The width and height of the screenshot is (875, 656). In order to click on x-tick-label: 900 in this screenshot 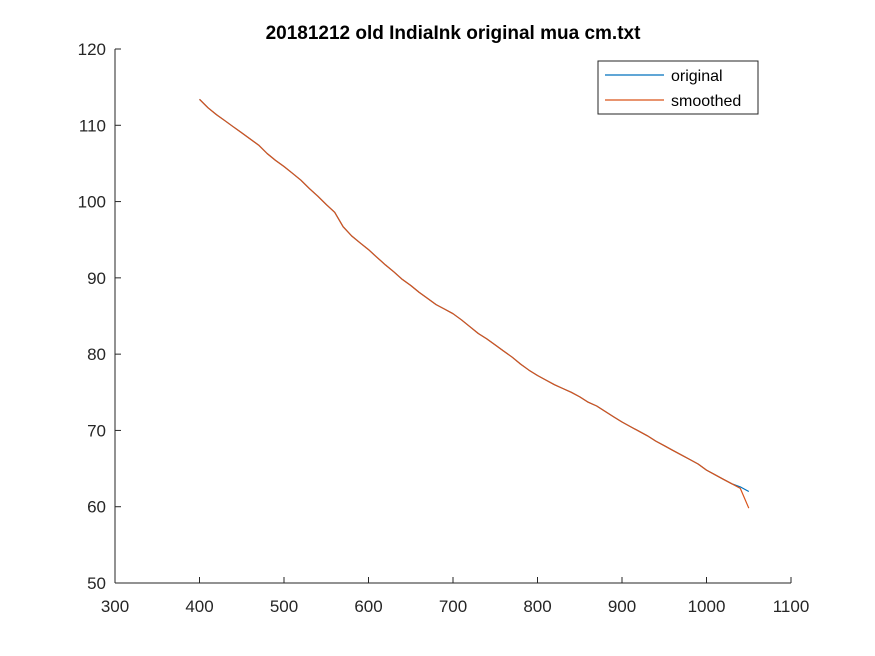, I will do `click(622, 606)`.